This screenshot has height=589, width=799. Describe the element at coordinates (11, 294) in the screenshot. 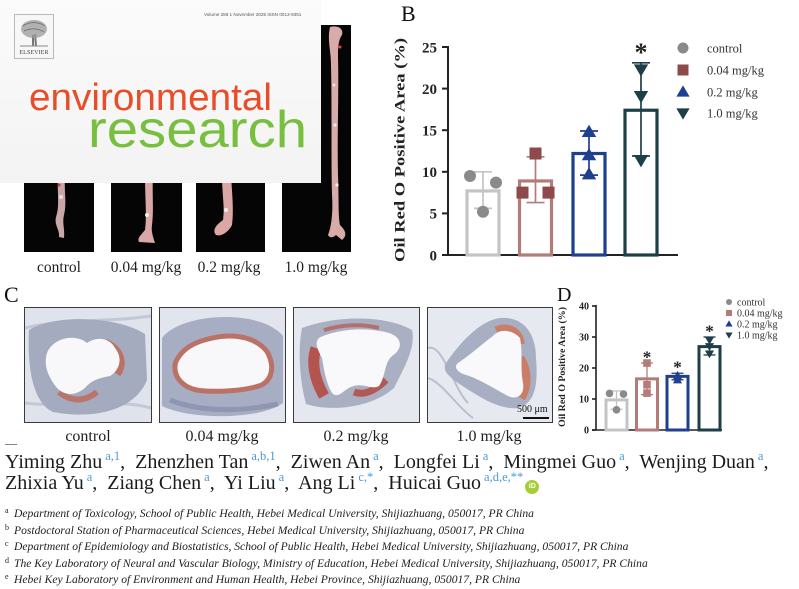

I see `panel-letter-c: C` at that location.